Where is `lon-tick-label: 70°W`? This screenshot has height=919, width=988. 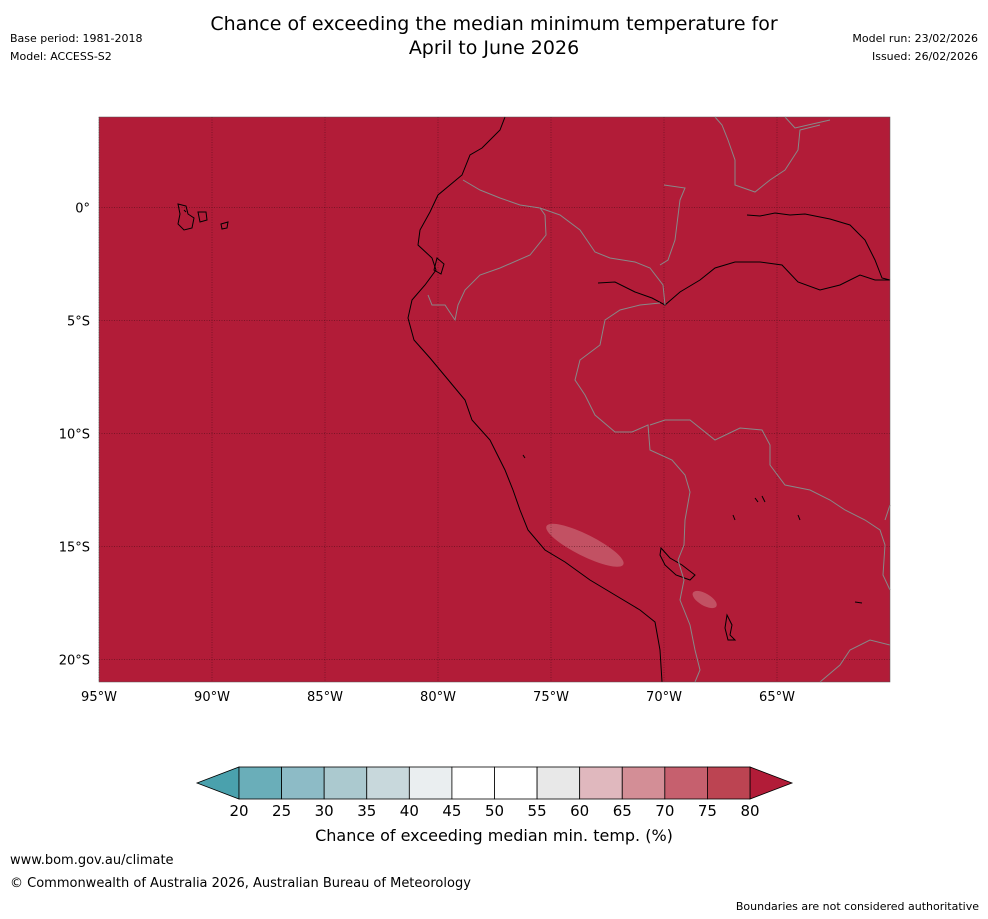 lon-tick-label: 70°W is located at coordinates (664, 697).